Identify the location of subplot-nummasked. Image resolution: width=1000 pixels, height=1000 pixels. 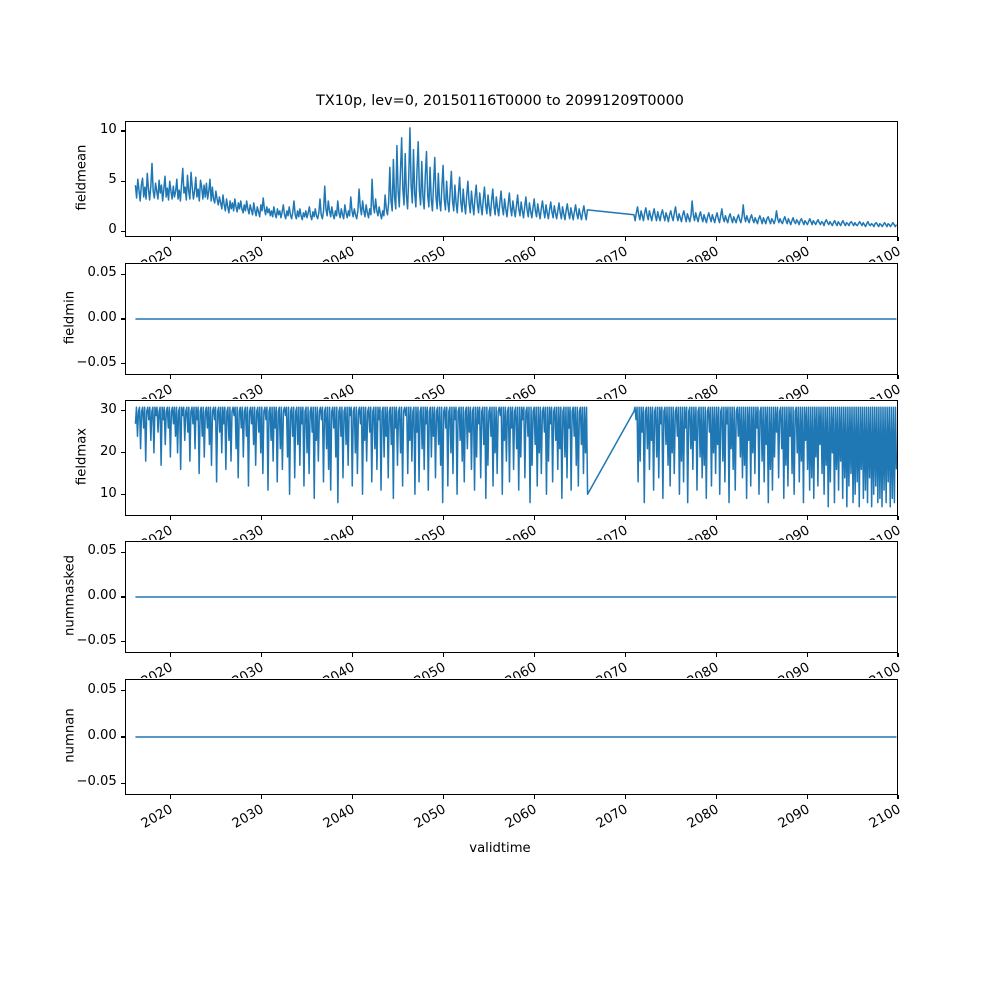
(511, 597).